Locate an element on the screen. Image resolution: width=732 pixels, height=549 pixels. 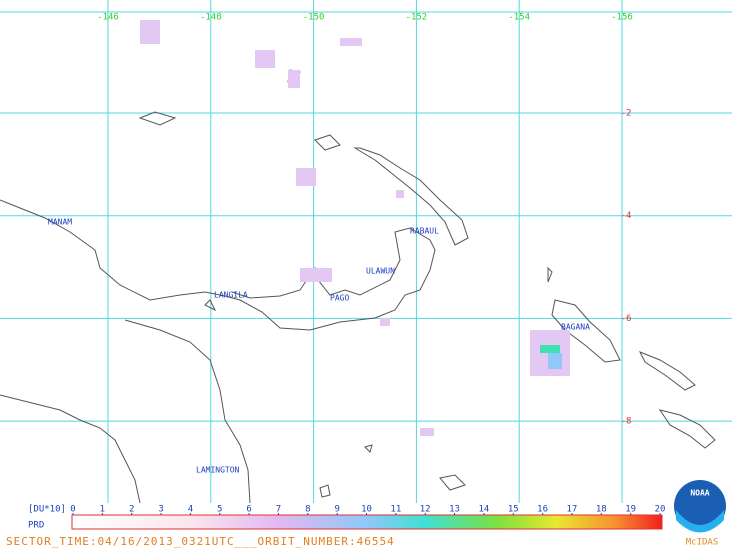
logo-text: NOAA is located at coordinates (699, 493).